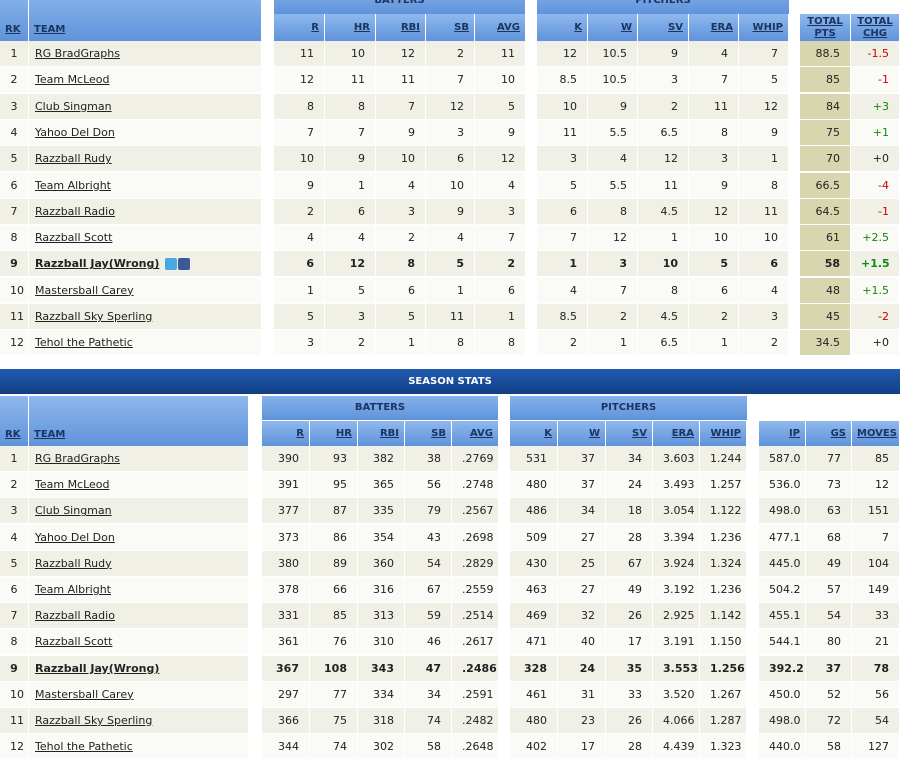 This screenshot has width=905, height=766. What do you see at coordinates (782, 694) in the screenshot?
I see `stat-cell: 450.0` at bounding box center [782, 694].